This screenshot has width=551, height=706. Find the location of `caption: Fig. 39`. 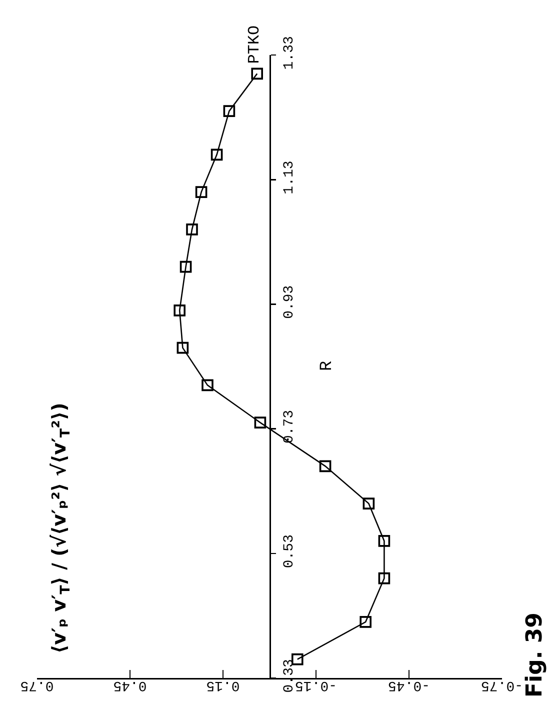

caption: Fig. 39 is located at coordinates (535, 655).